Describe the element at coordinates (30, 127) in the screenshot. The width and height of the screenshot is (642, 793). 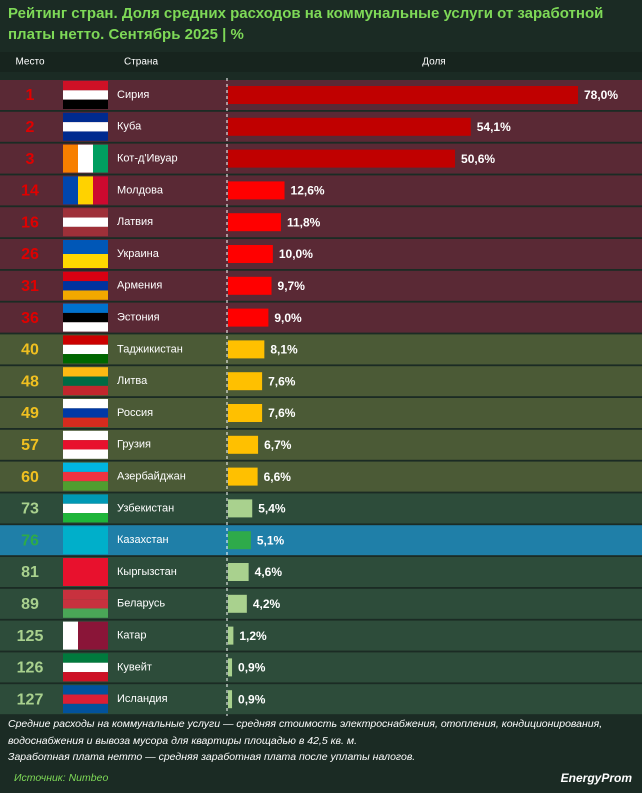
I see `rank: 2` at that location.